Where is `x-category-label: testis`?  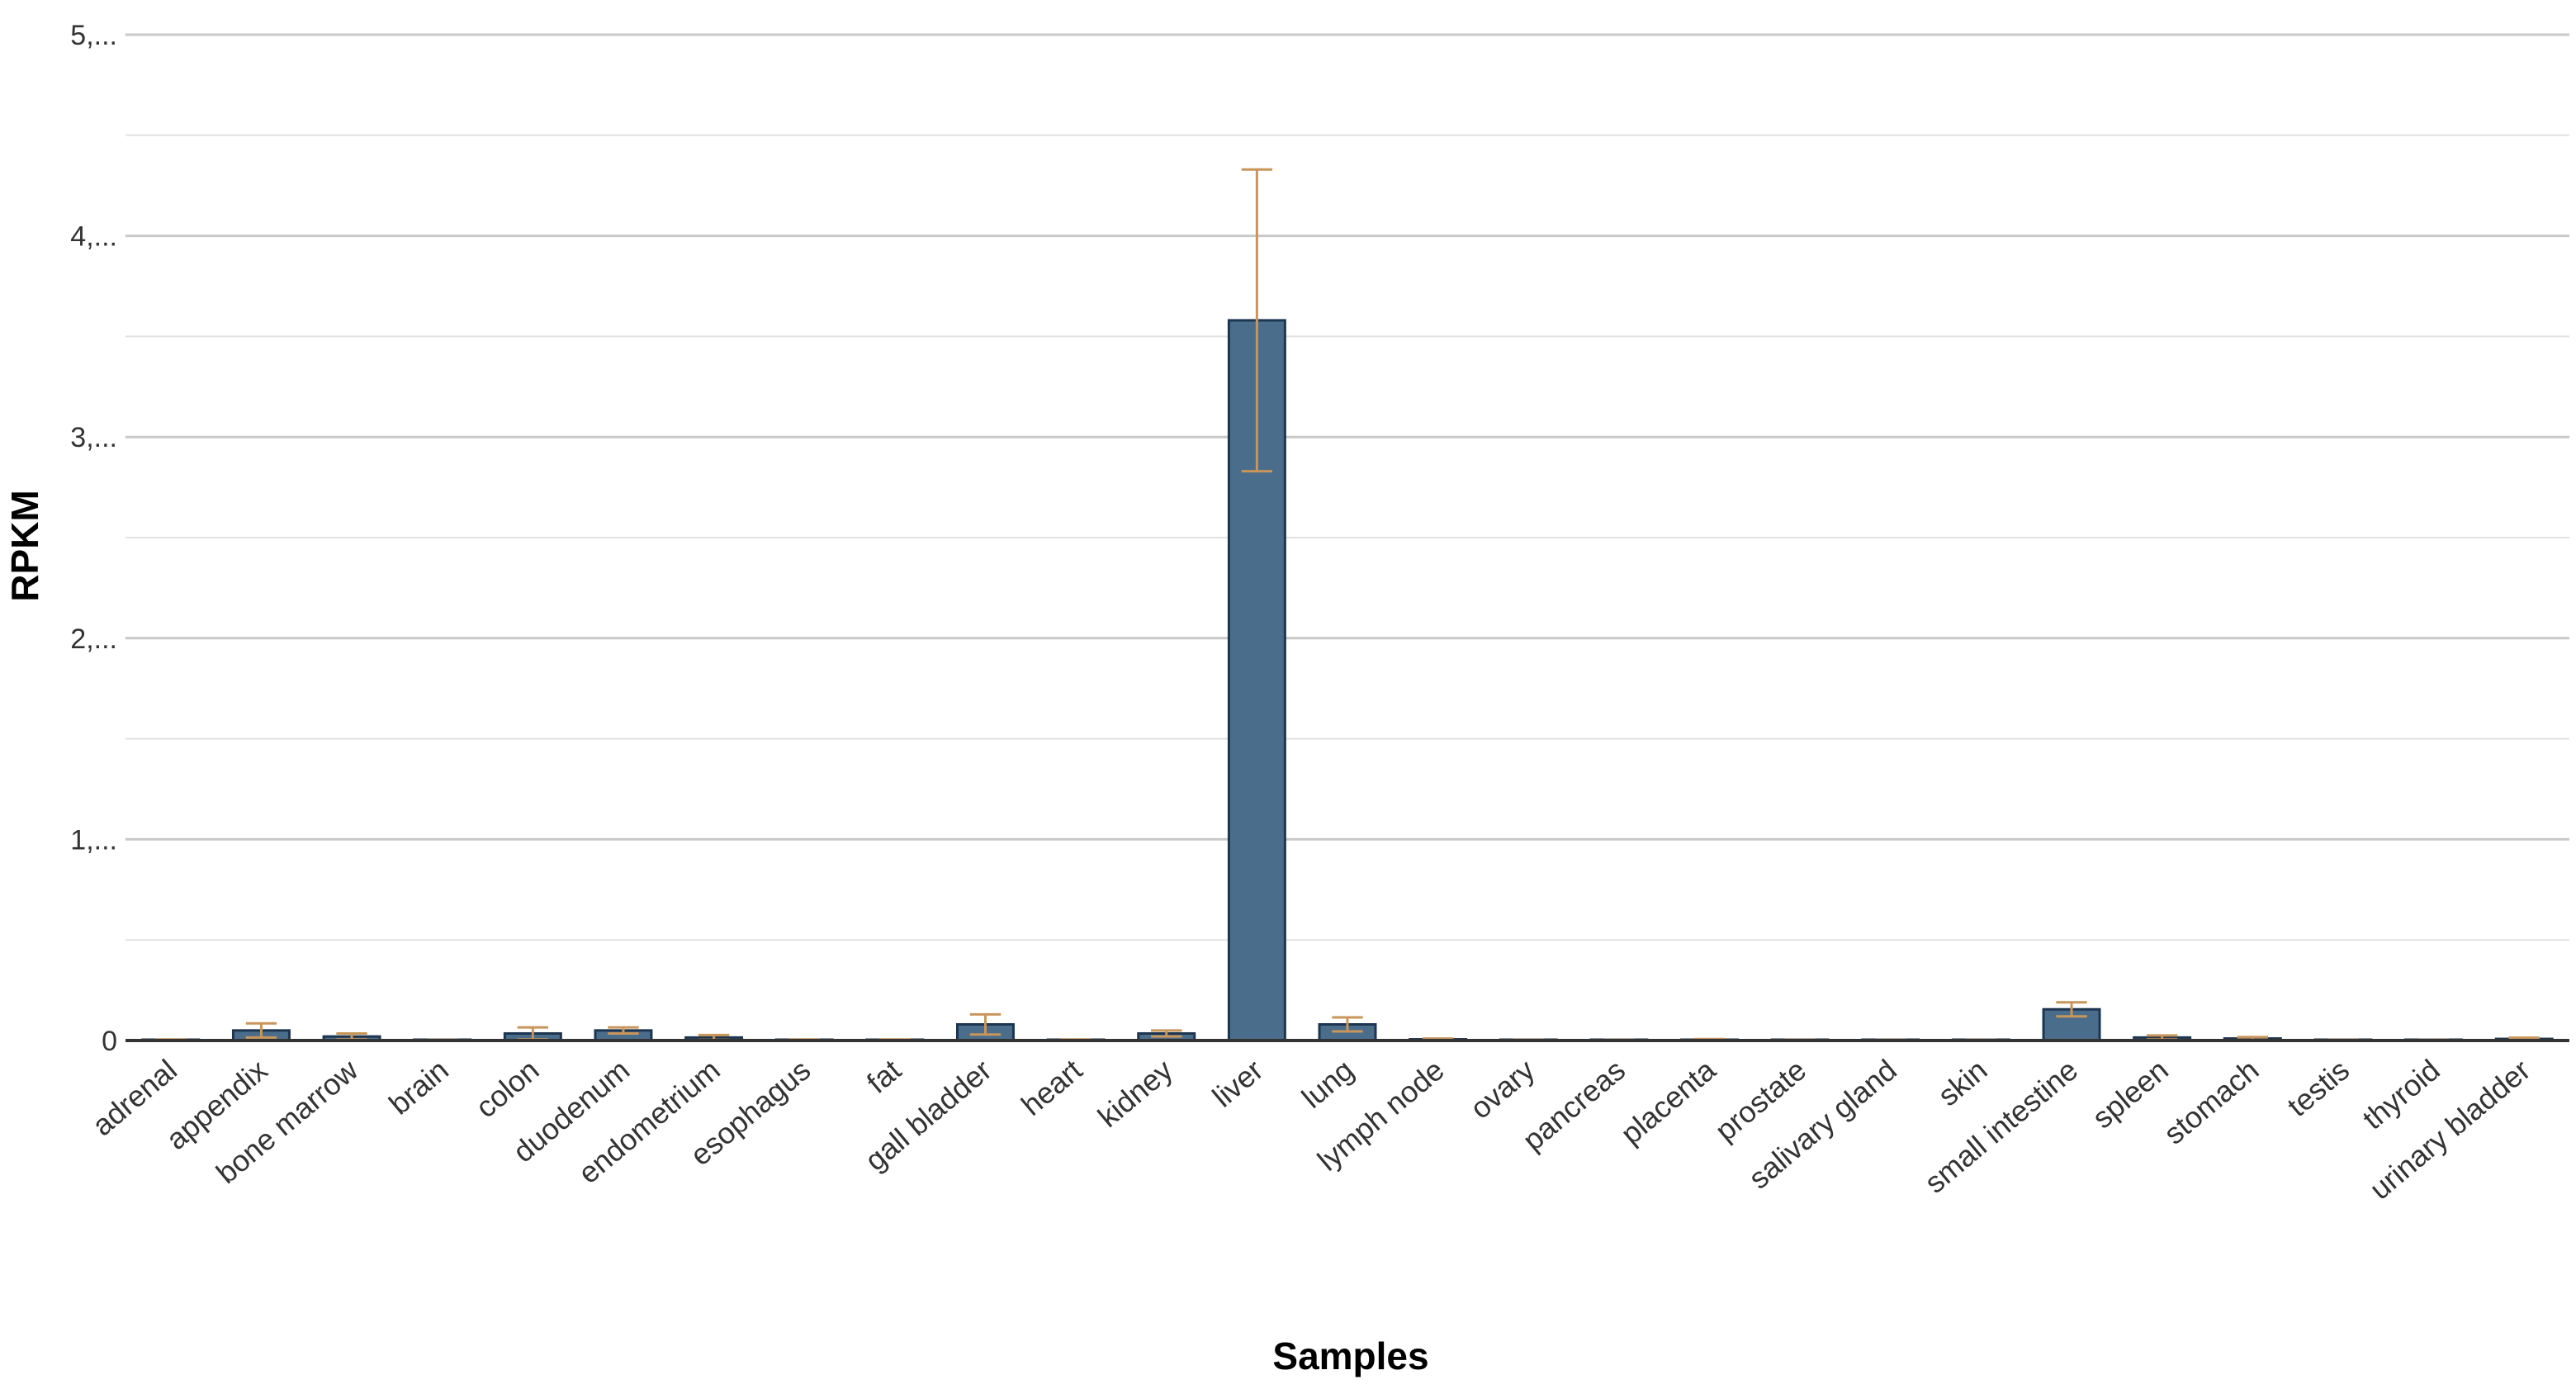
x-category-label: testis is located at coordinates (2318, 1088).